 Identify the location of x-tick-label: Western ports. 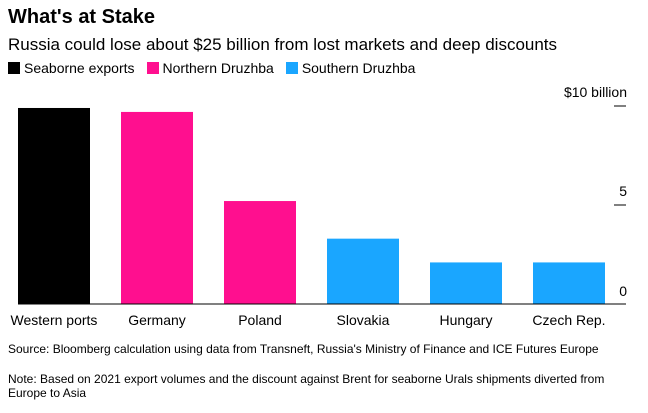
(54, 320).